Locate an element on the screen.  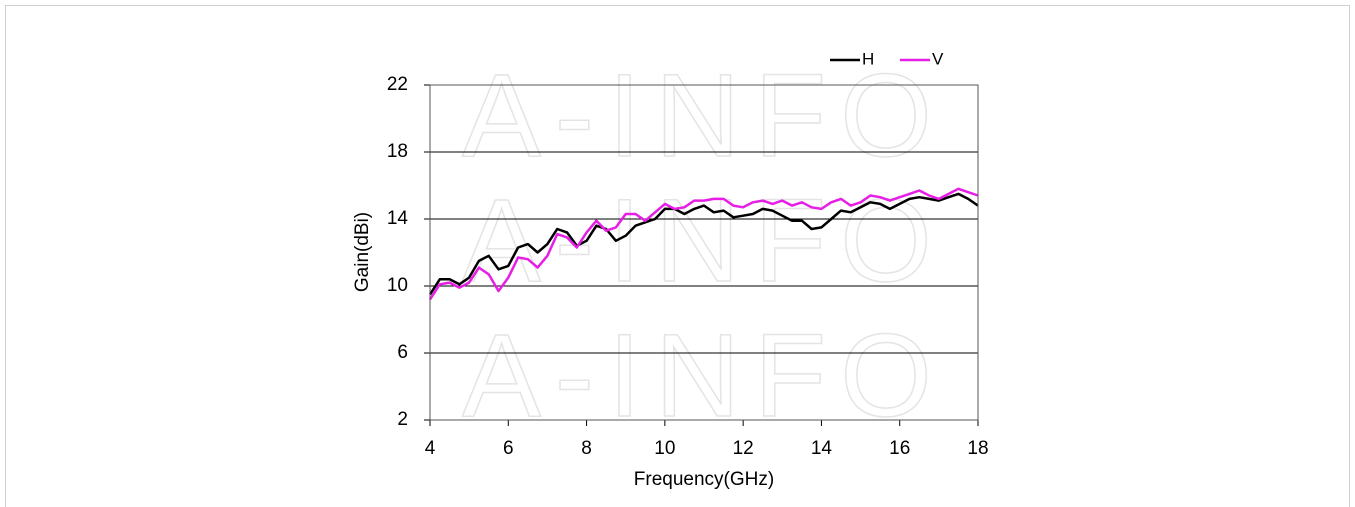
y-axis-title: Gain(dBi) is located at coordinates (362, 252).